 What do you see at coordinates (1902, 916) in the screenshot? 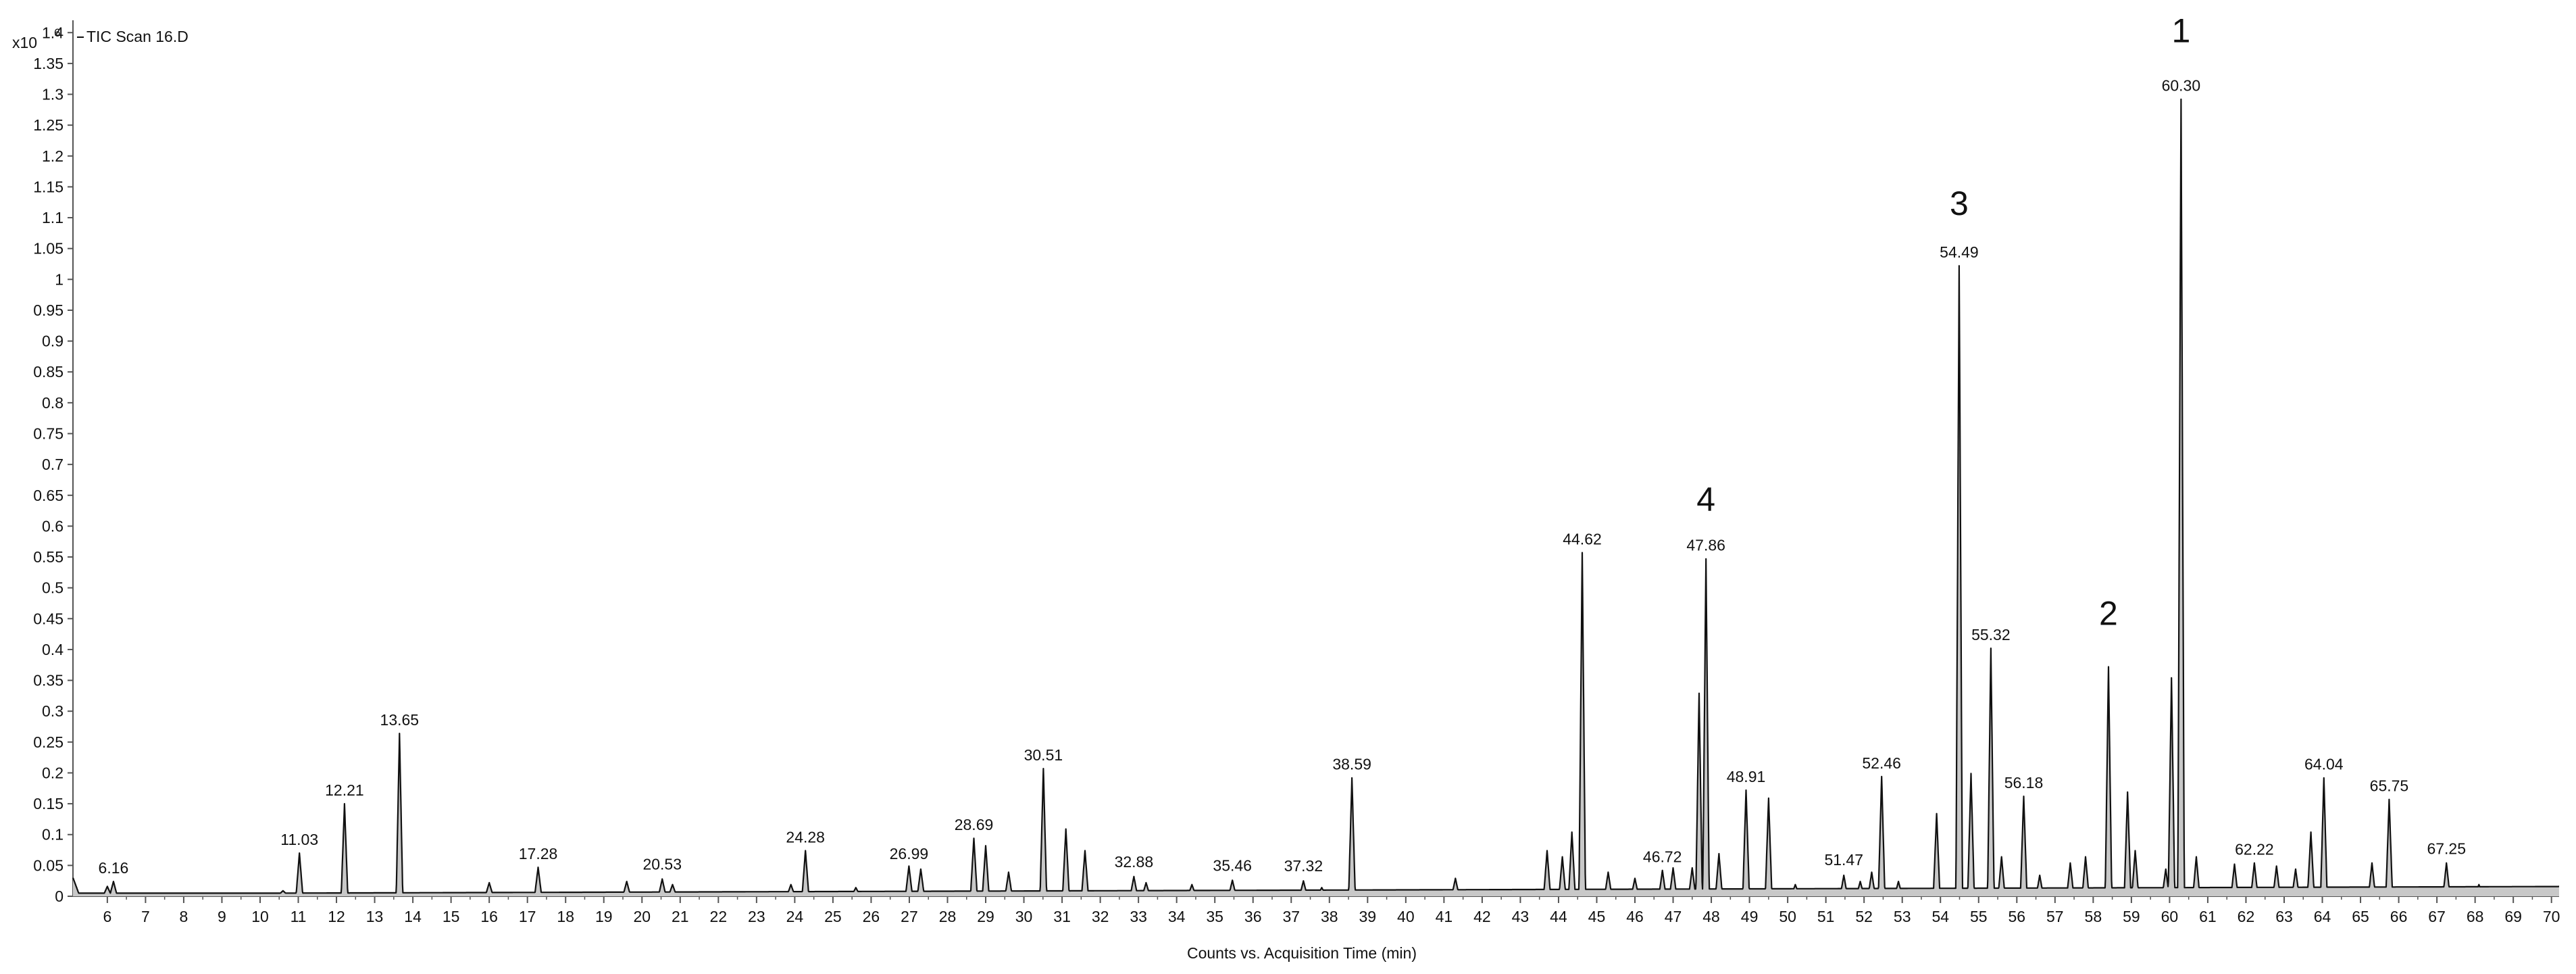
I see `x-tick-label: 53` at bounding box center [1902, 916].